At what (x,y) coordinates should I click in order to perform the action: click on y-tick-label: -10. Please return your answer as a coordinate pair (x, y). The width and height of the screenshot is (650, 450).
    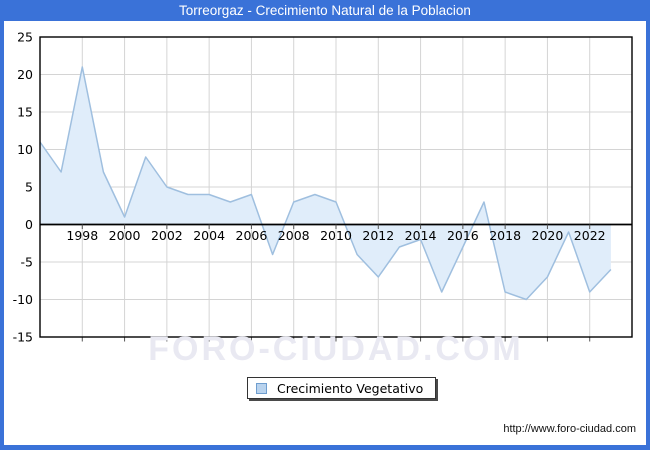
    Looking at the image, I should click on (23, 299).